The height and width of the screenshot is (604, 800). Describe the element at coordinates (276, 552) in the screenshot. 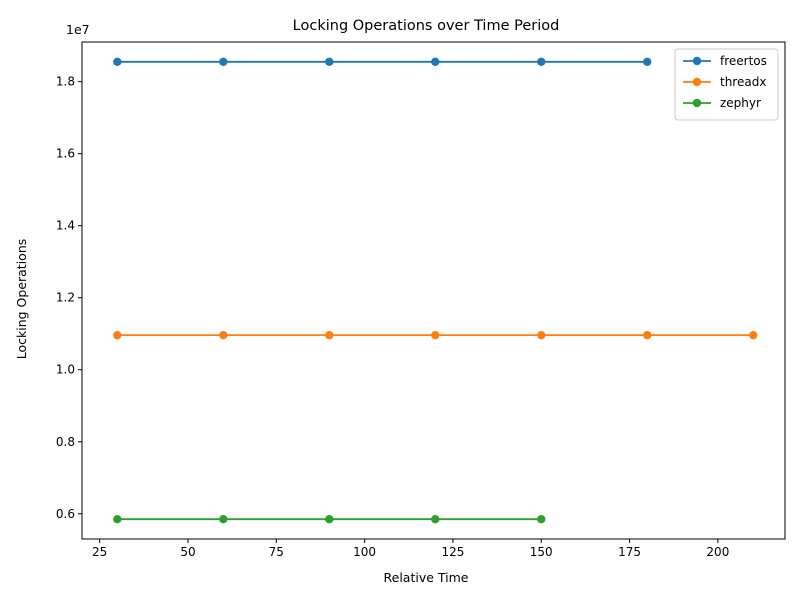

I see `x-tick-label: 75` at that location.